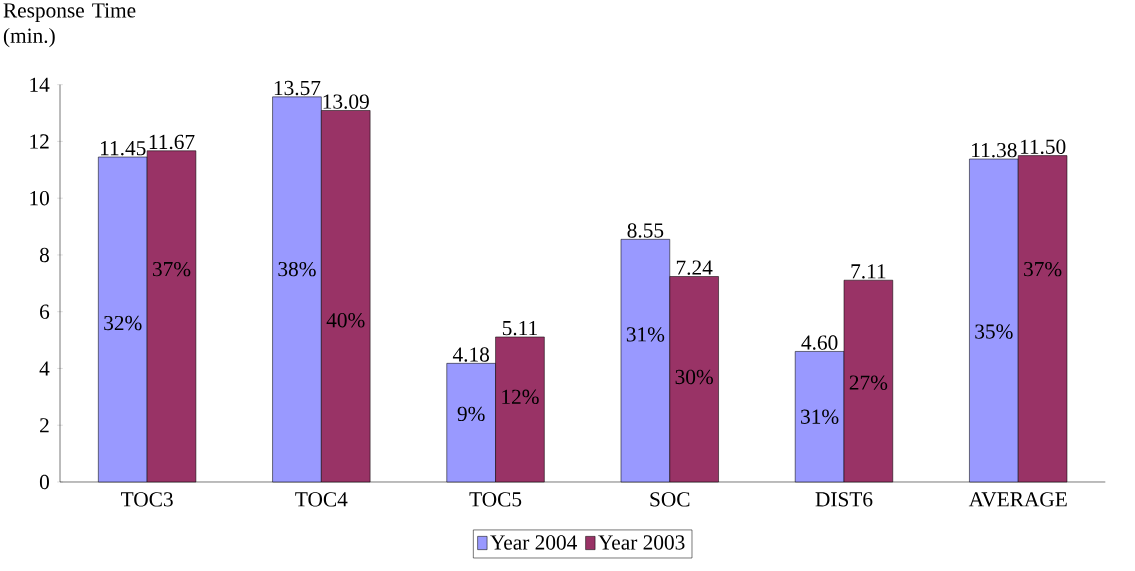 Image resolution: width=1135 pixels, height=571 pixels. What do you see at coordinates (1017, 499) in the screenshot?
I see `x-tick-label: AVERAGE` at bounding box center [1017, 499].